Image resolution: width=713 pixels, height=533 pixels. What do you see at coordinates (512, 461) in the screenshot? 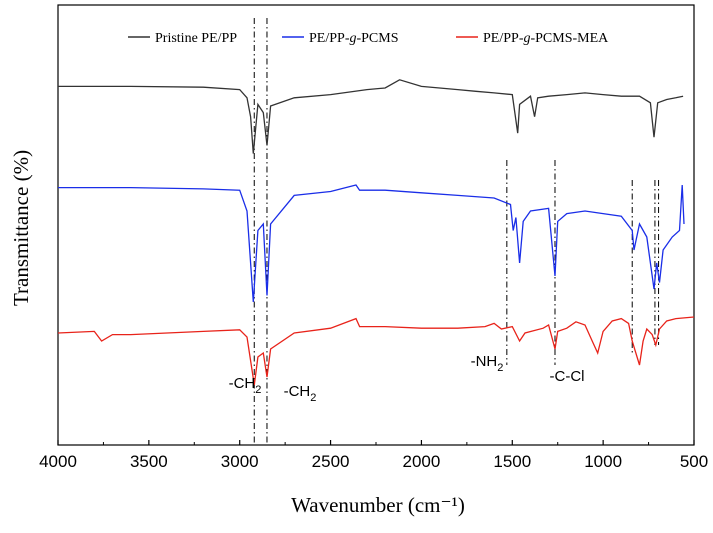
I see `x-tick-label-5: 1500` at bounding box center [512, 461].